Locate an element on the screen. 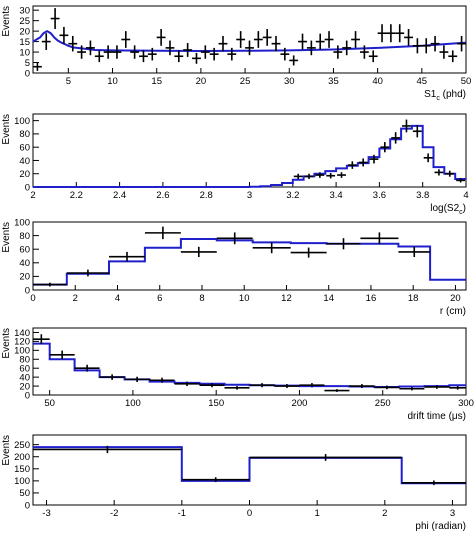 The height and width of the screenshot is (540, 475). y-tick-label: 250 is located at coordinates (22, 445).